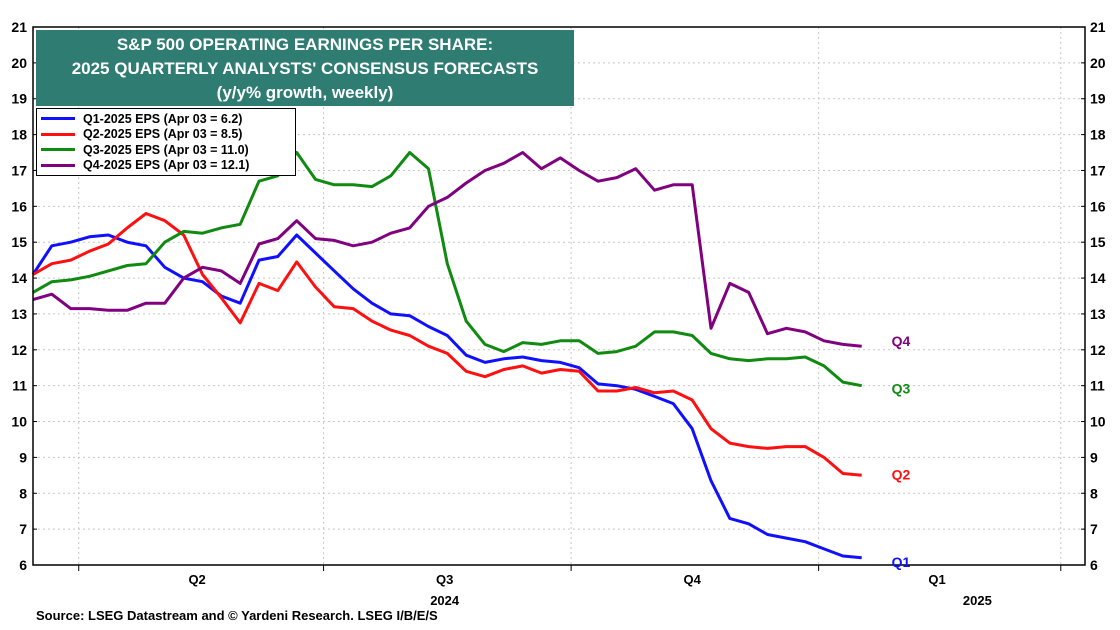 This screenshot has height=630, width=1120. Describe the element at coordinates (901, 341) in the screenshot. I see `series-end-label-q4: Q4` at that location.